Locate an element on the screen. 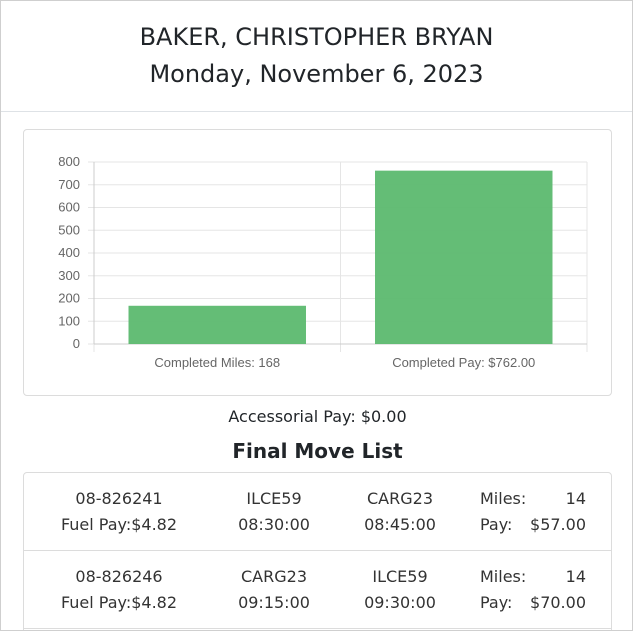  y-tick-label: 500 is located at coordinates (69, 229).